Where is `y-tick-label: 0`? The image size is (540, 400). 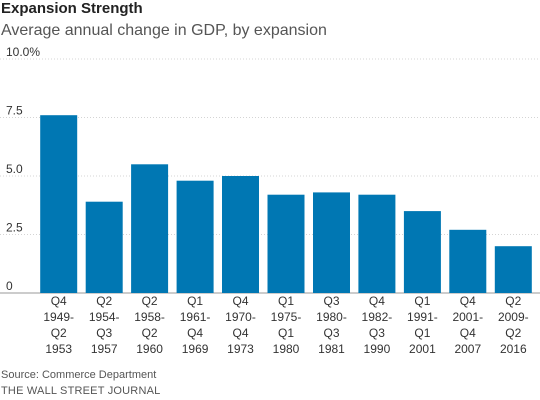
y-tick-label: 0 is located at coordinates (9, 286).